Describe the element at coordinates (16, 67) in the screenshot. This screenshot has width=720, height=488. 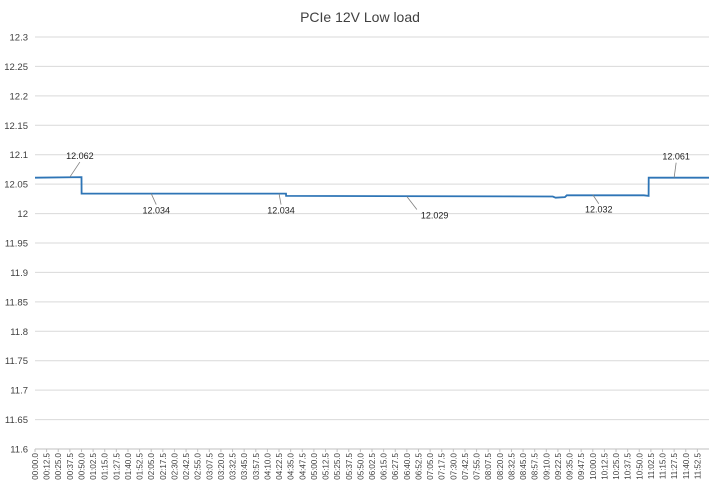
I see `y-tick-label: 12.25` at that location.